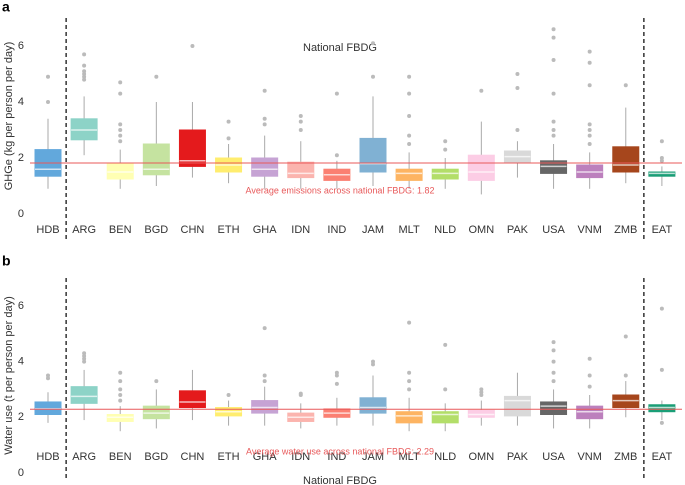  Describe the element at coordinates (265, 230) in the screenshot. I see `x-tick-label: GHA` at that location.